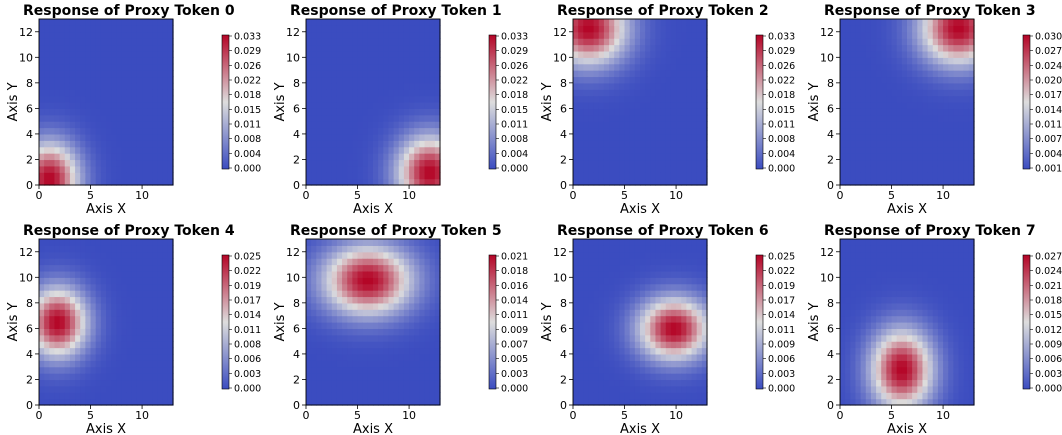 This screenshot has width=1062, height=435. Describe the element at coordinates (293, 252) in the screenshot. I see `y-tick-label: 12` at that location.